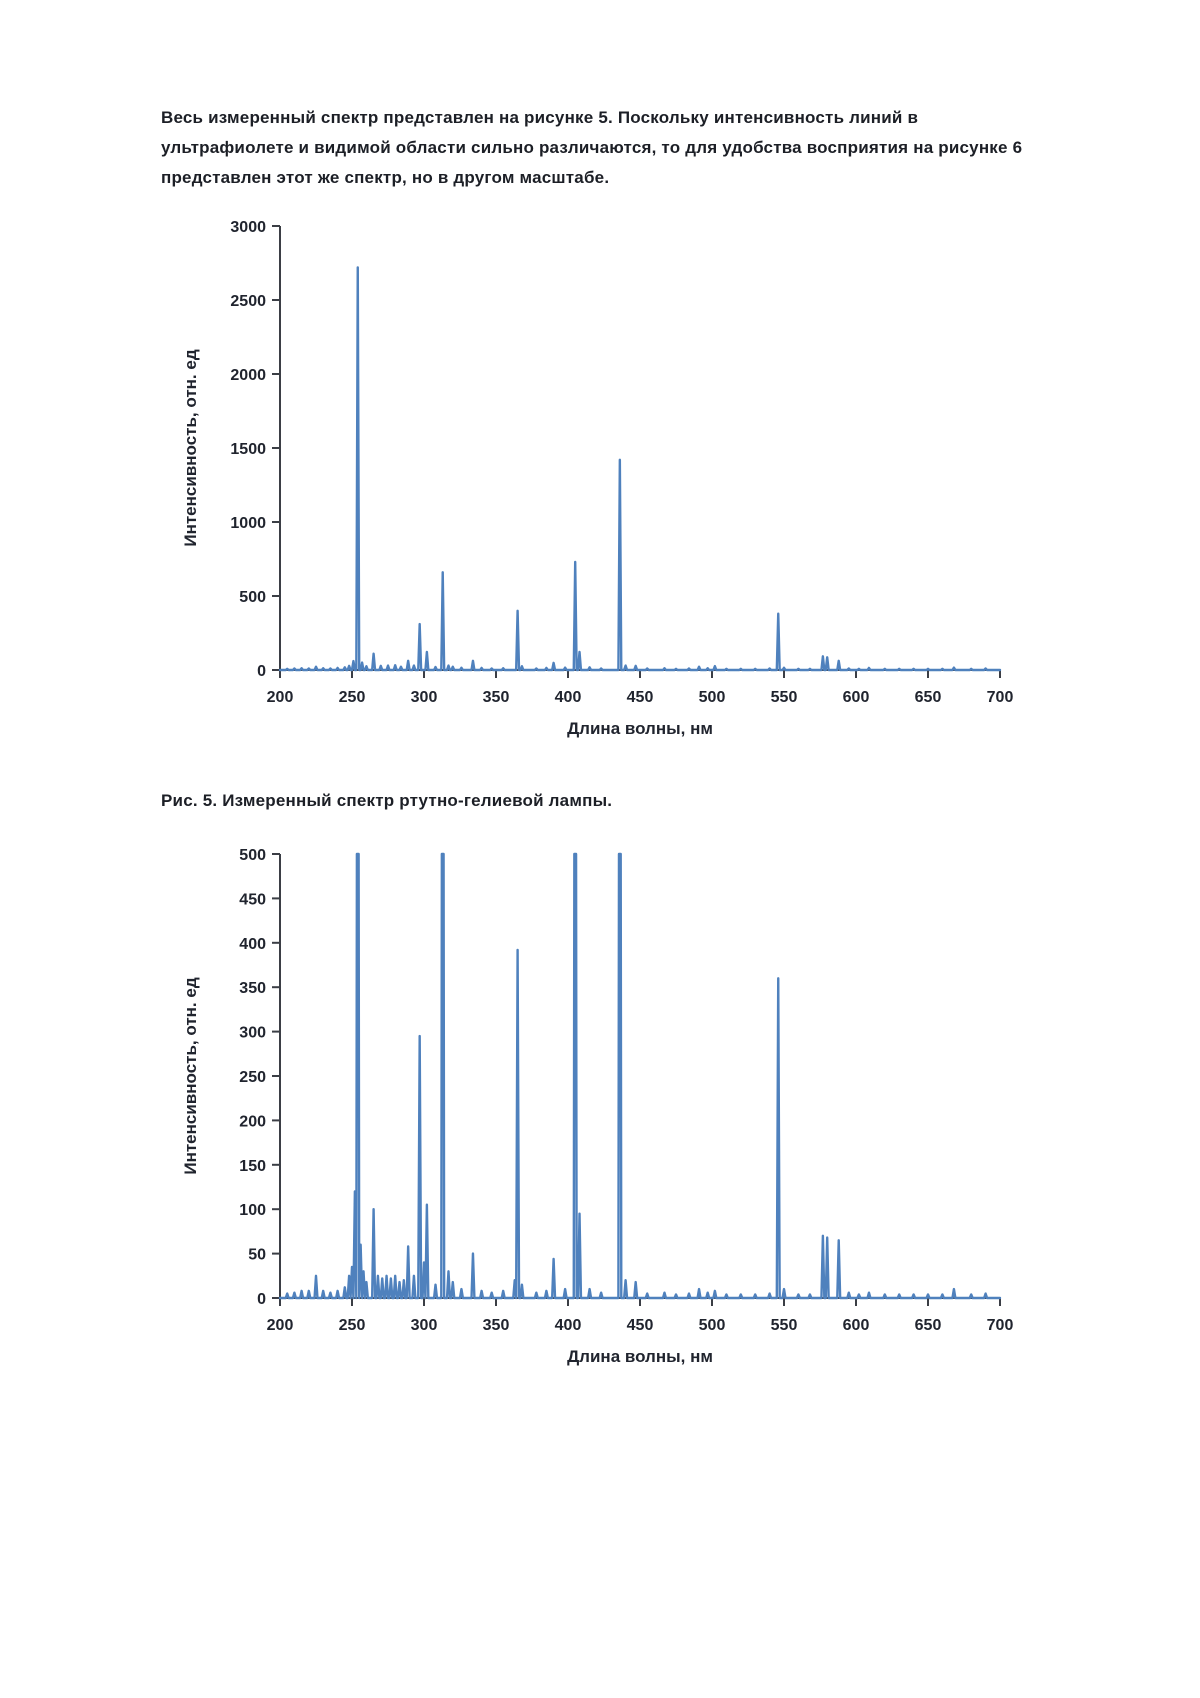  What do you see at coordinates (248, 523) in the screenshot?
I see `y-tick-label: 1000` at bounding box center [248, 523].